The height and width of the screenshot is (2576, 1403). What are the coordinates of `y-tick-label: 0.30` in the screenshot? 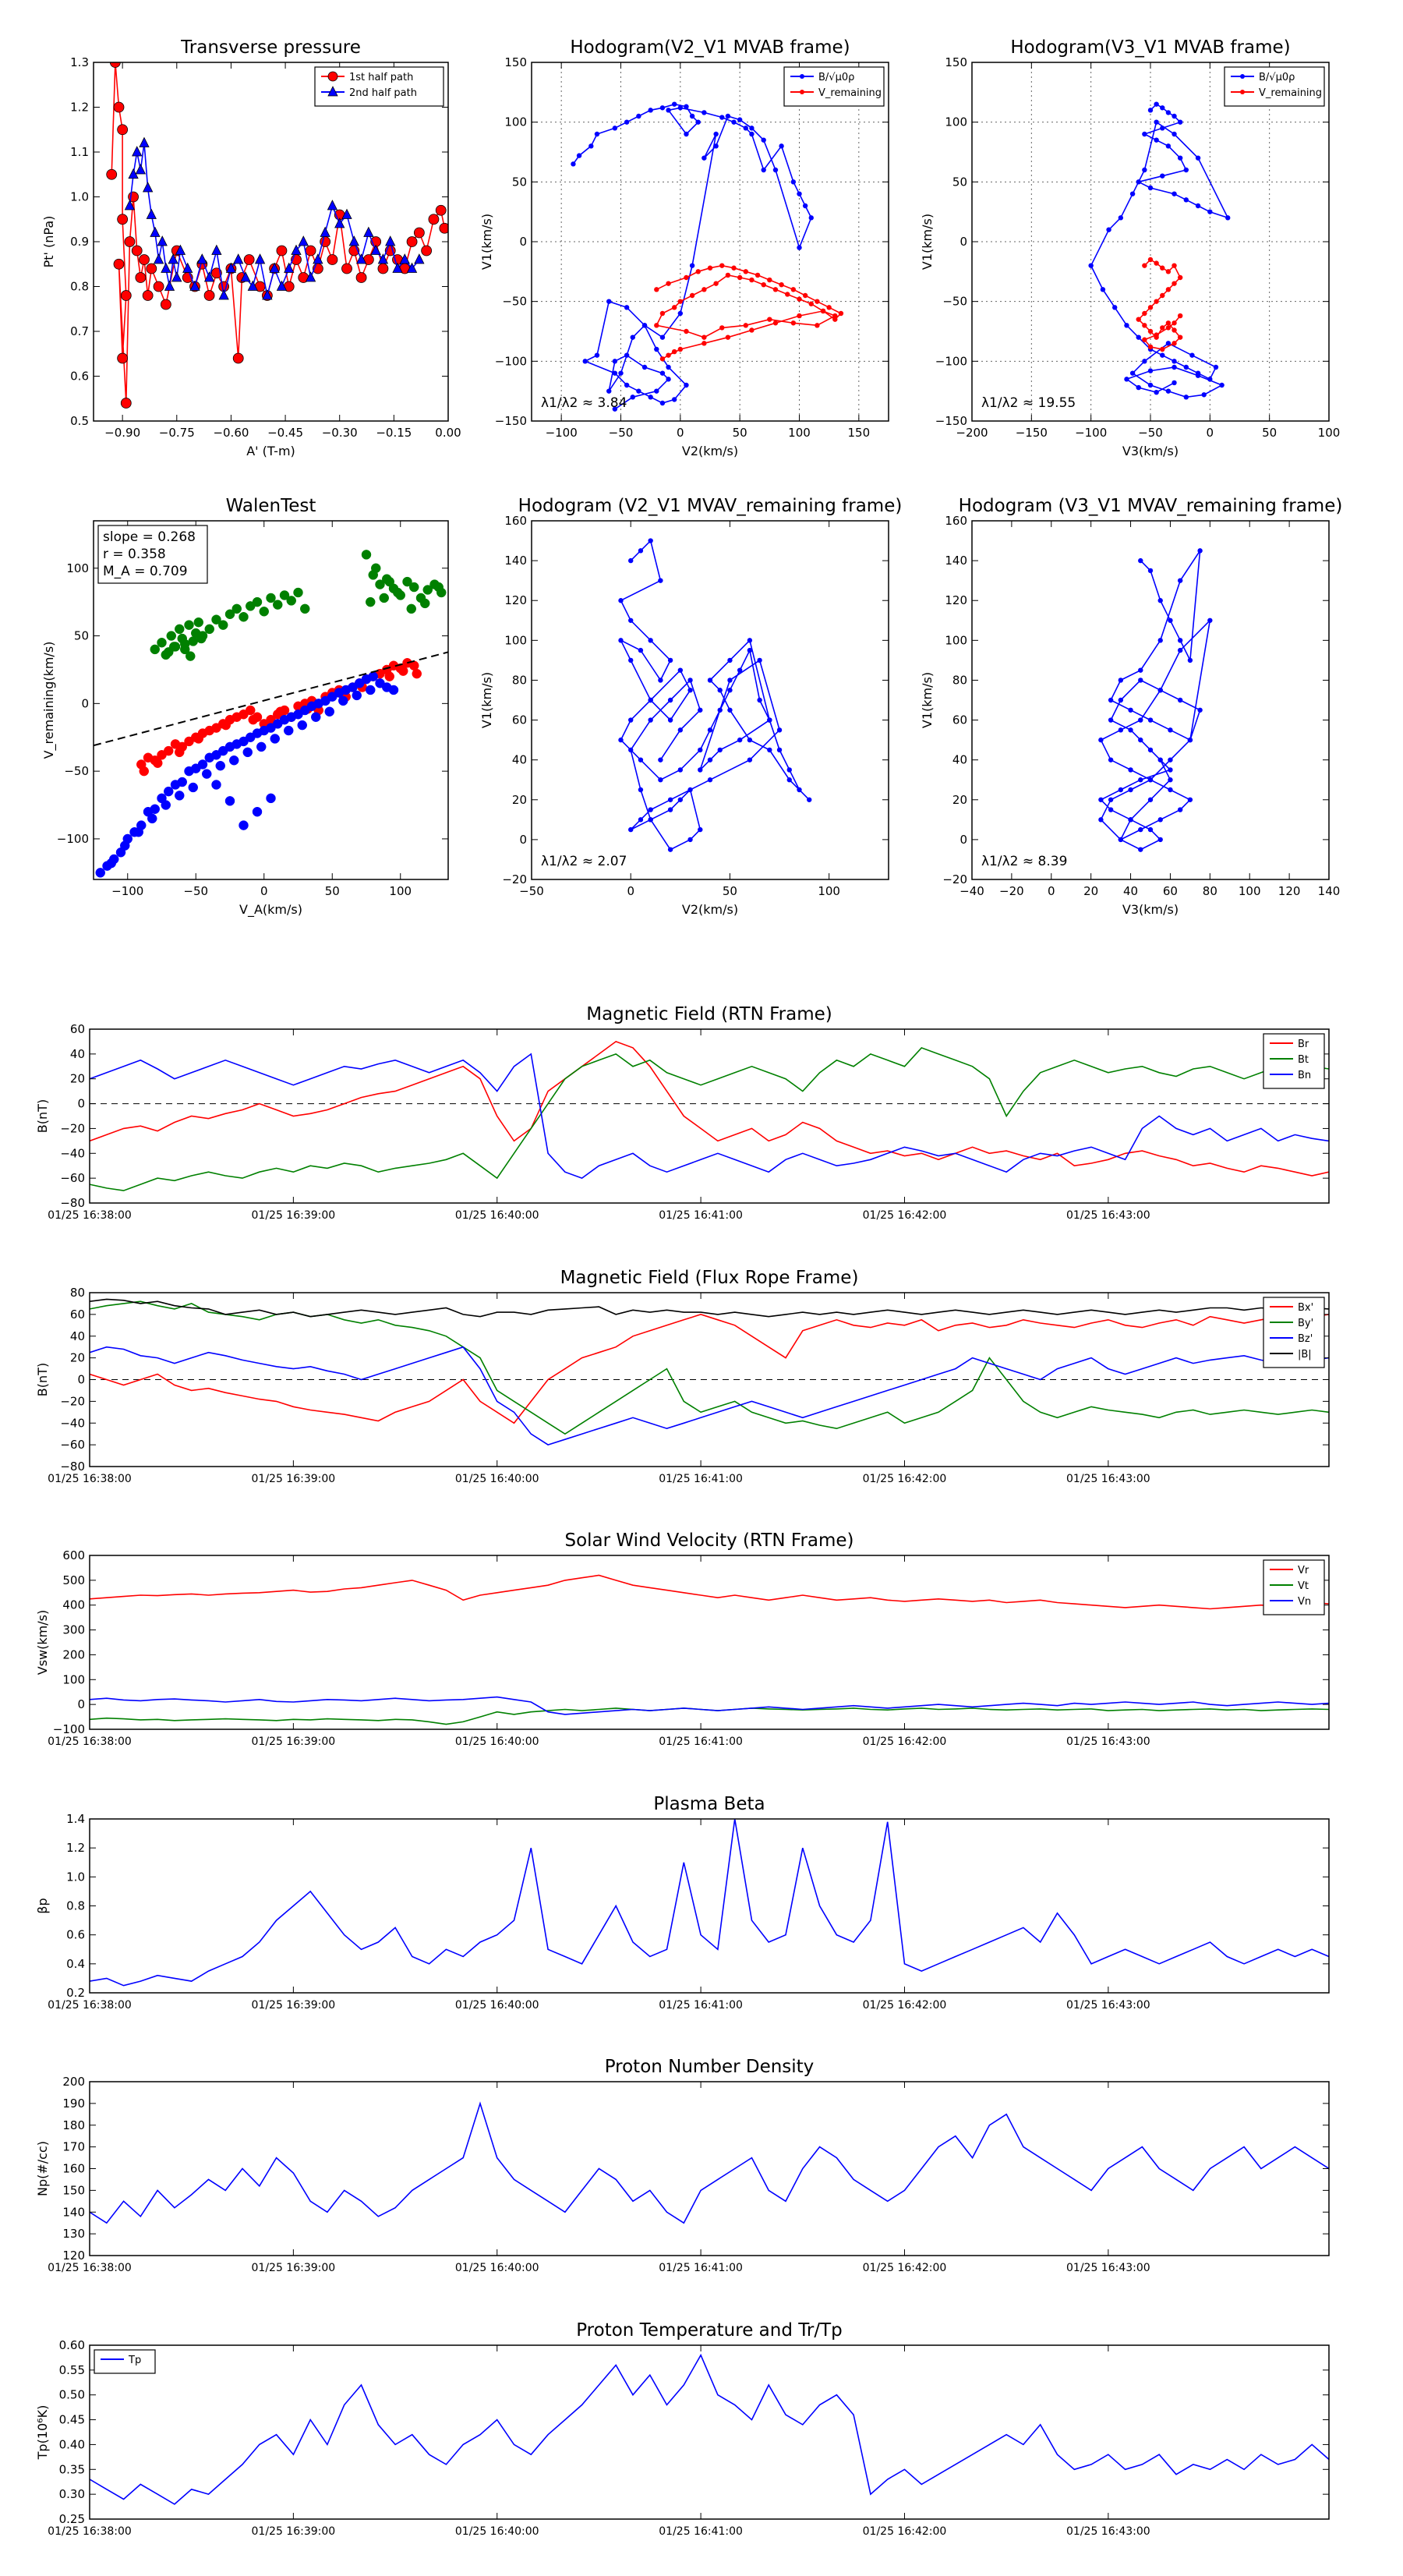 It's located at (72, 2494).